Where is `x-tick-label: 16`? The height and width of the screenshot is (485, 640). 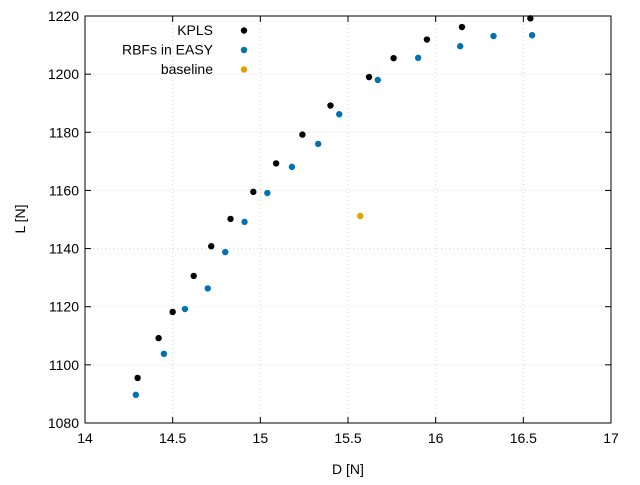
x-tick-label: 16 is located at coordinates (436, 438).